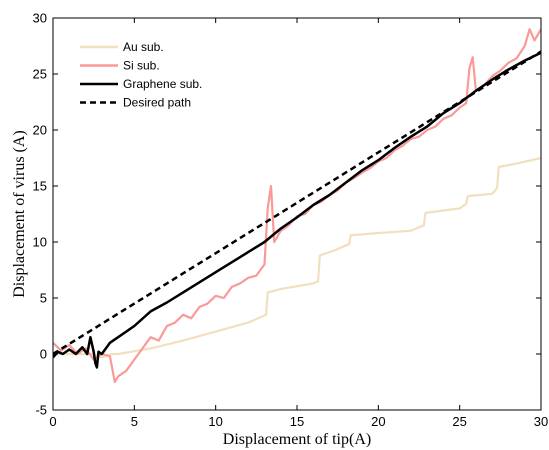 The width and height of the screenshot is (549, 450). Describe the element at coordinates (134, 421) in the screenshot. I see `x-tick-label: 5` at that location.